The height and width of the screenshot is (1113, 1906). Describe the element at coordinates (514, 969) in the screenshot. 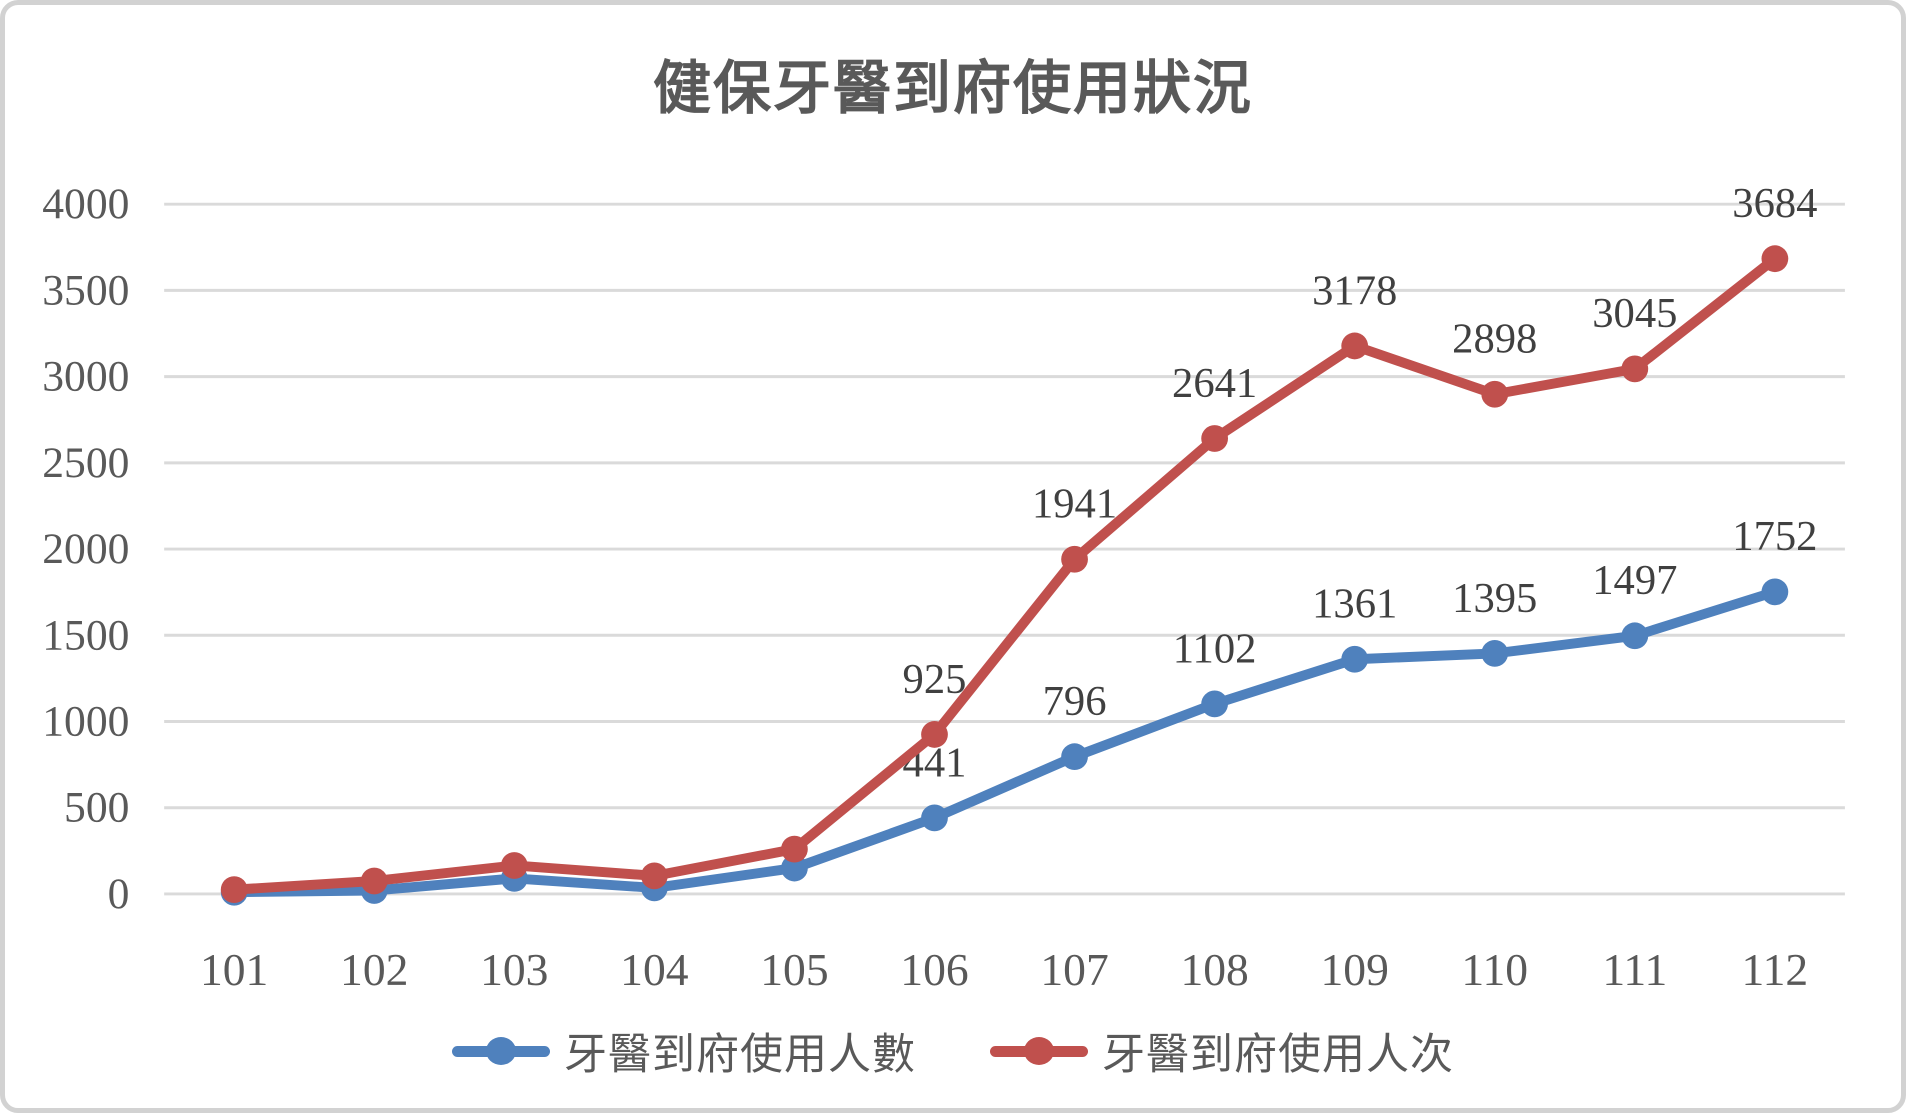

I see `x-axis-tick-label: 103` at that location.